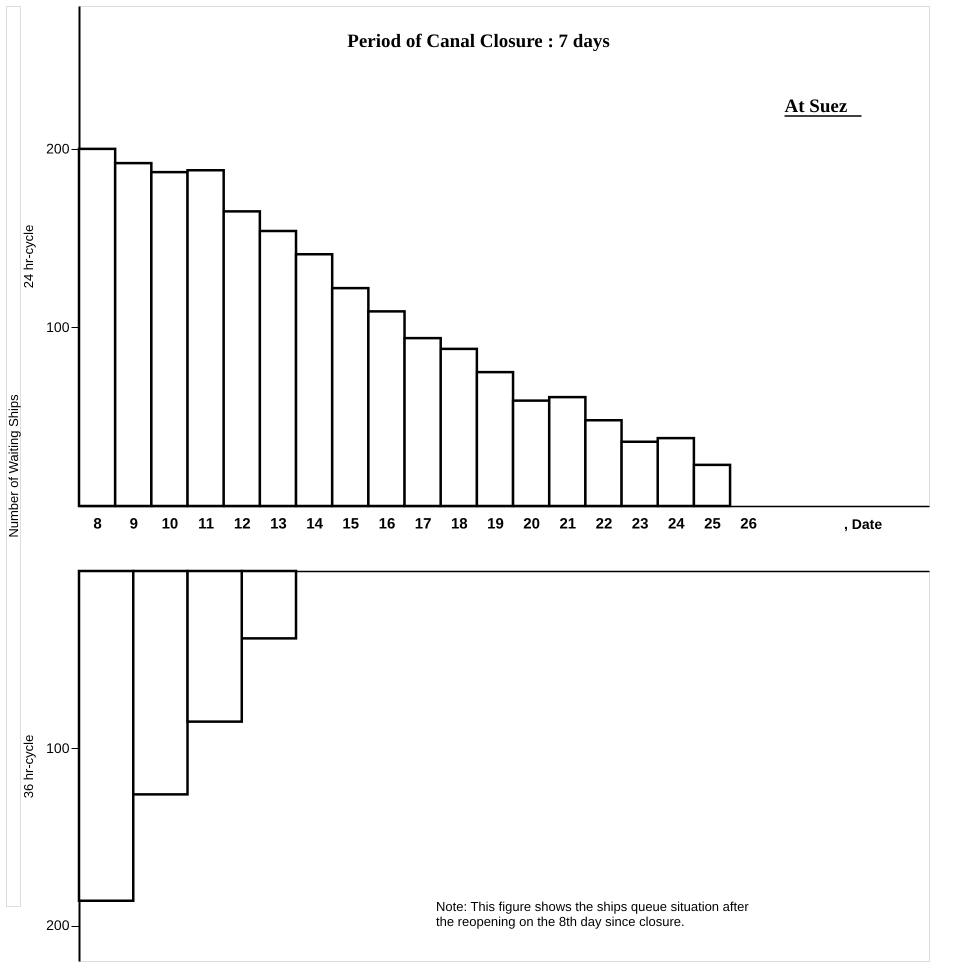 The width and height of the screenshot is (975, 963). What do you see at coordinates (134, 524) in the screenshot?
I see `x-tick-label: 9` at bounding box center [134, 524].